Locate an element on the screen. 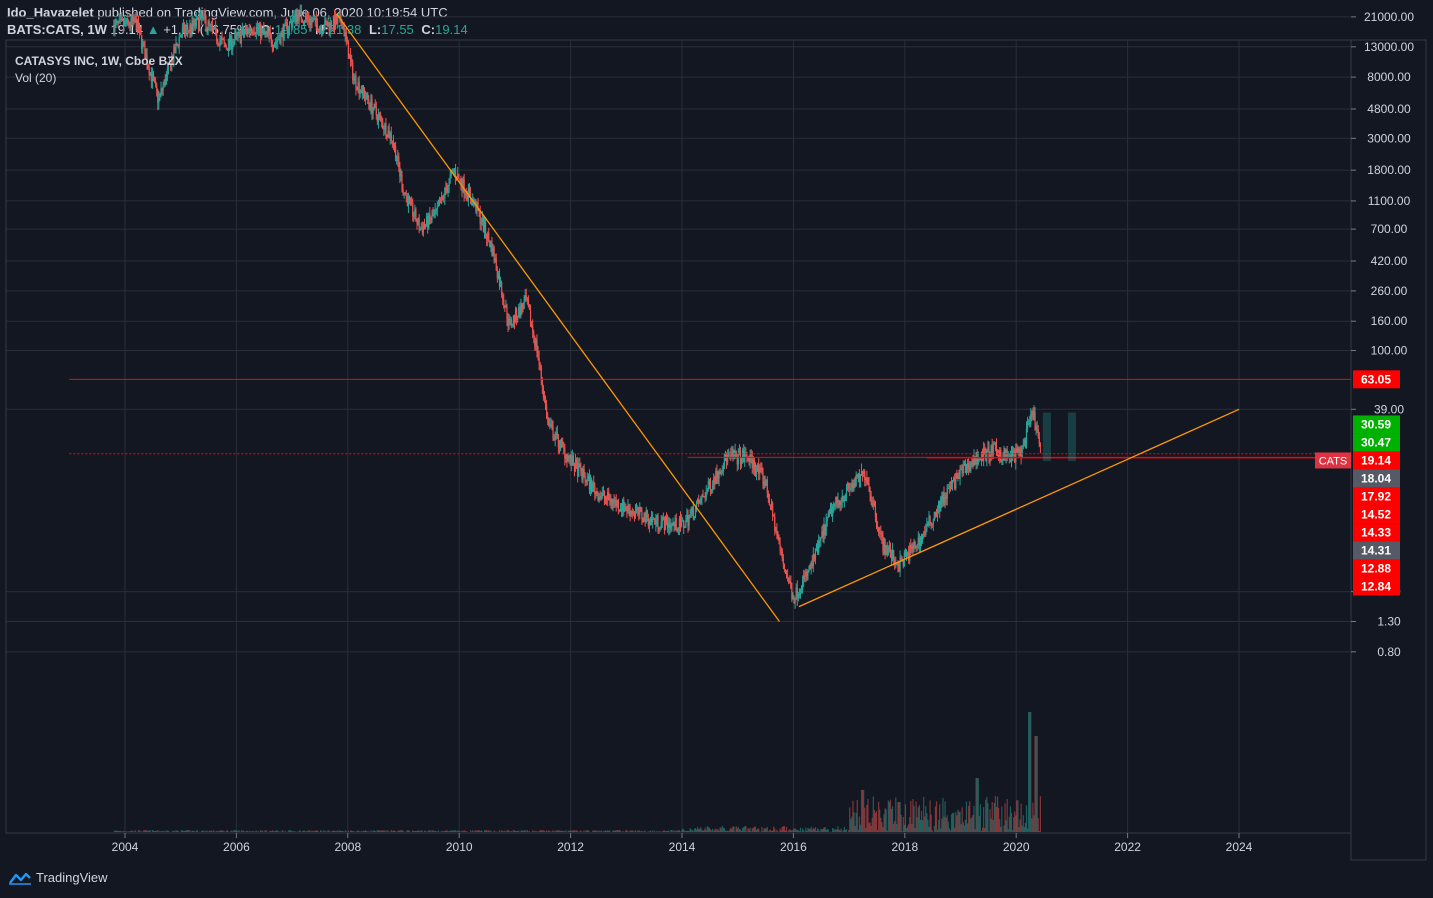  legend-volume: Vol (20) is located at coordinates (36, 78).